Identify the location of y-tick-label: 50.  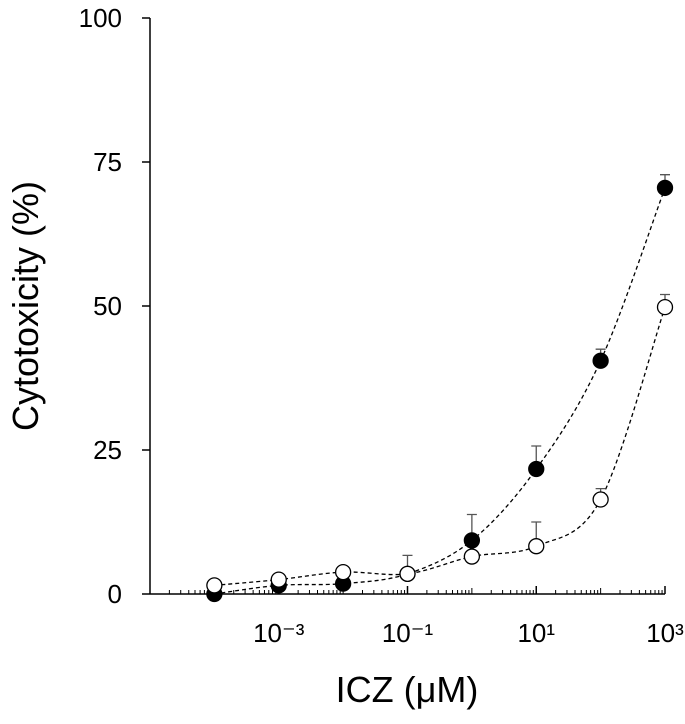
(107, 306).